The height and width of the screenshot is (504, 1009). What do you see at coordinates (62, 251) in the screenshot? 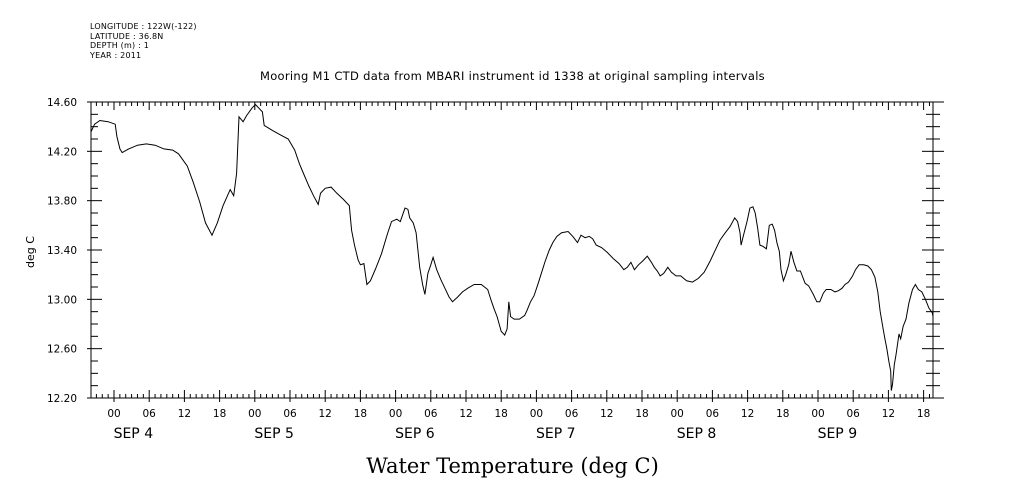
I see `y-tick-label: 13.40` at bounding box center [62, 251].